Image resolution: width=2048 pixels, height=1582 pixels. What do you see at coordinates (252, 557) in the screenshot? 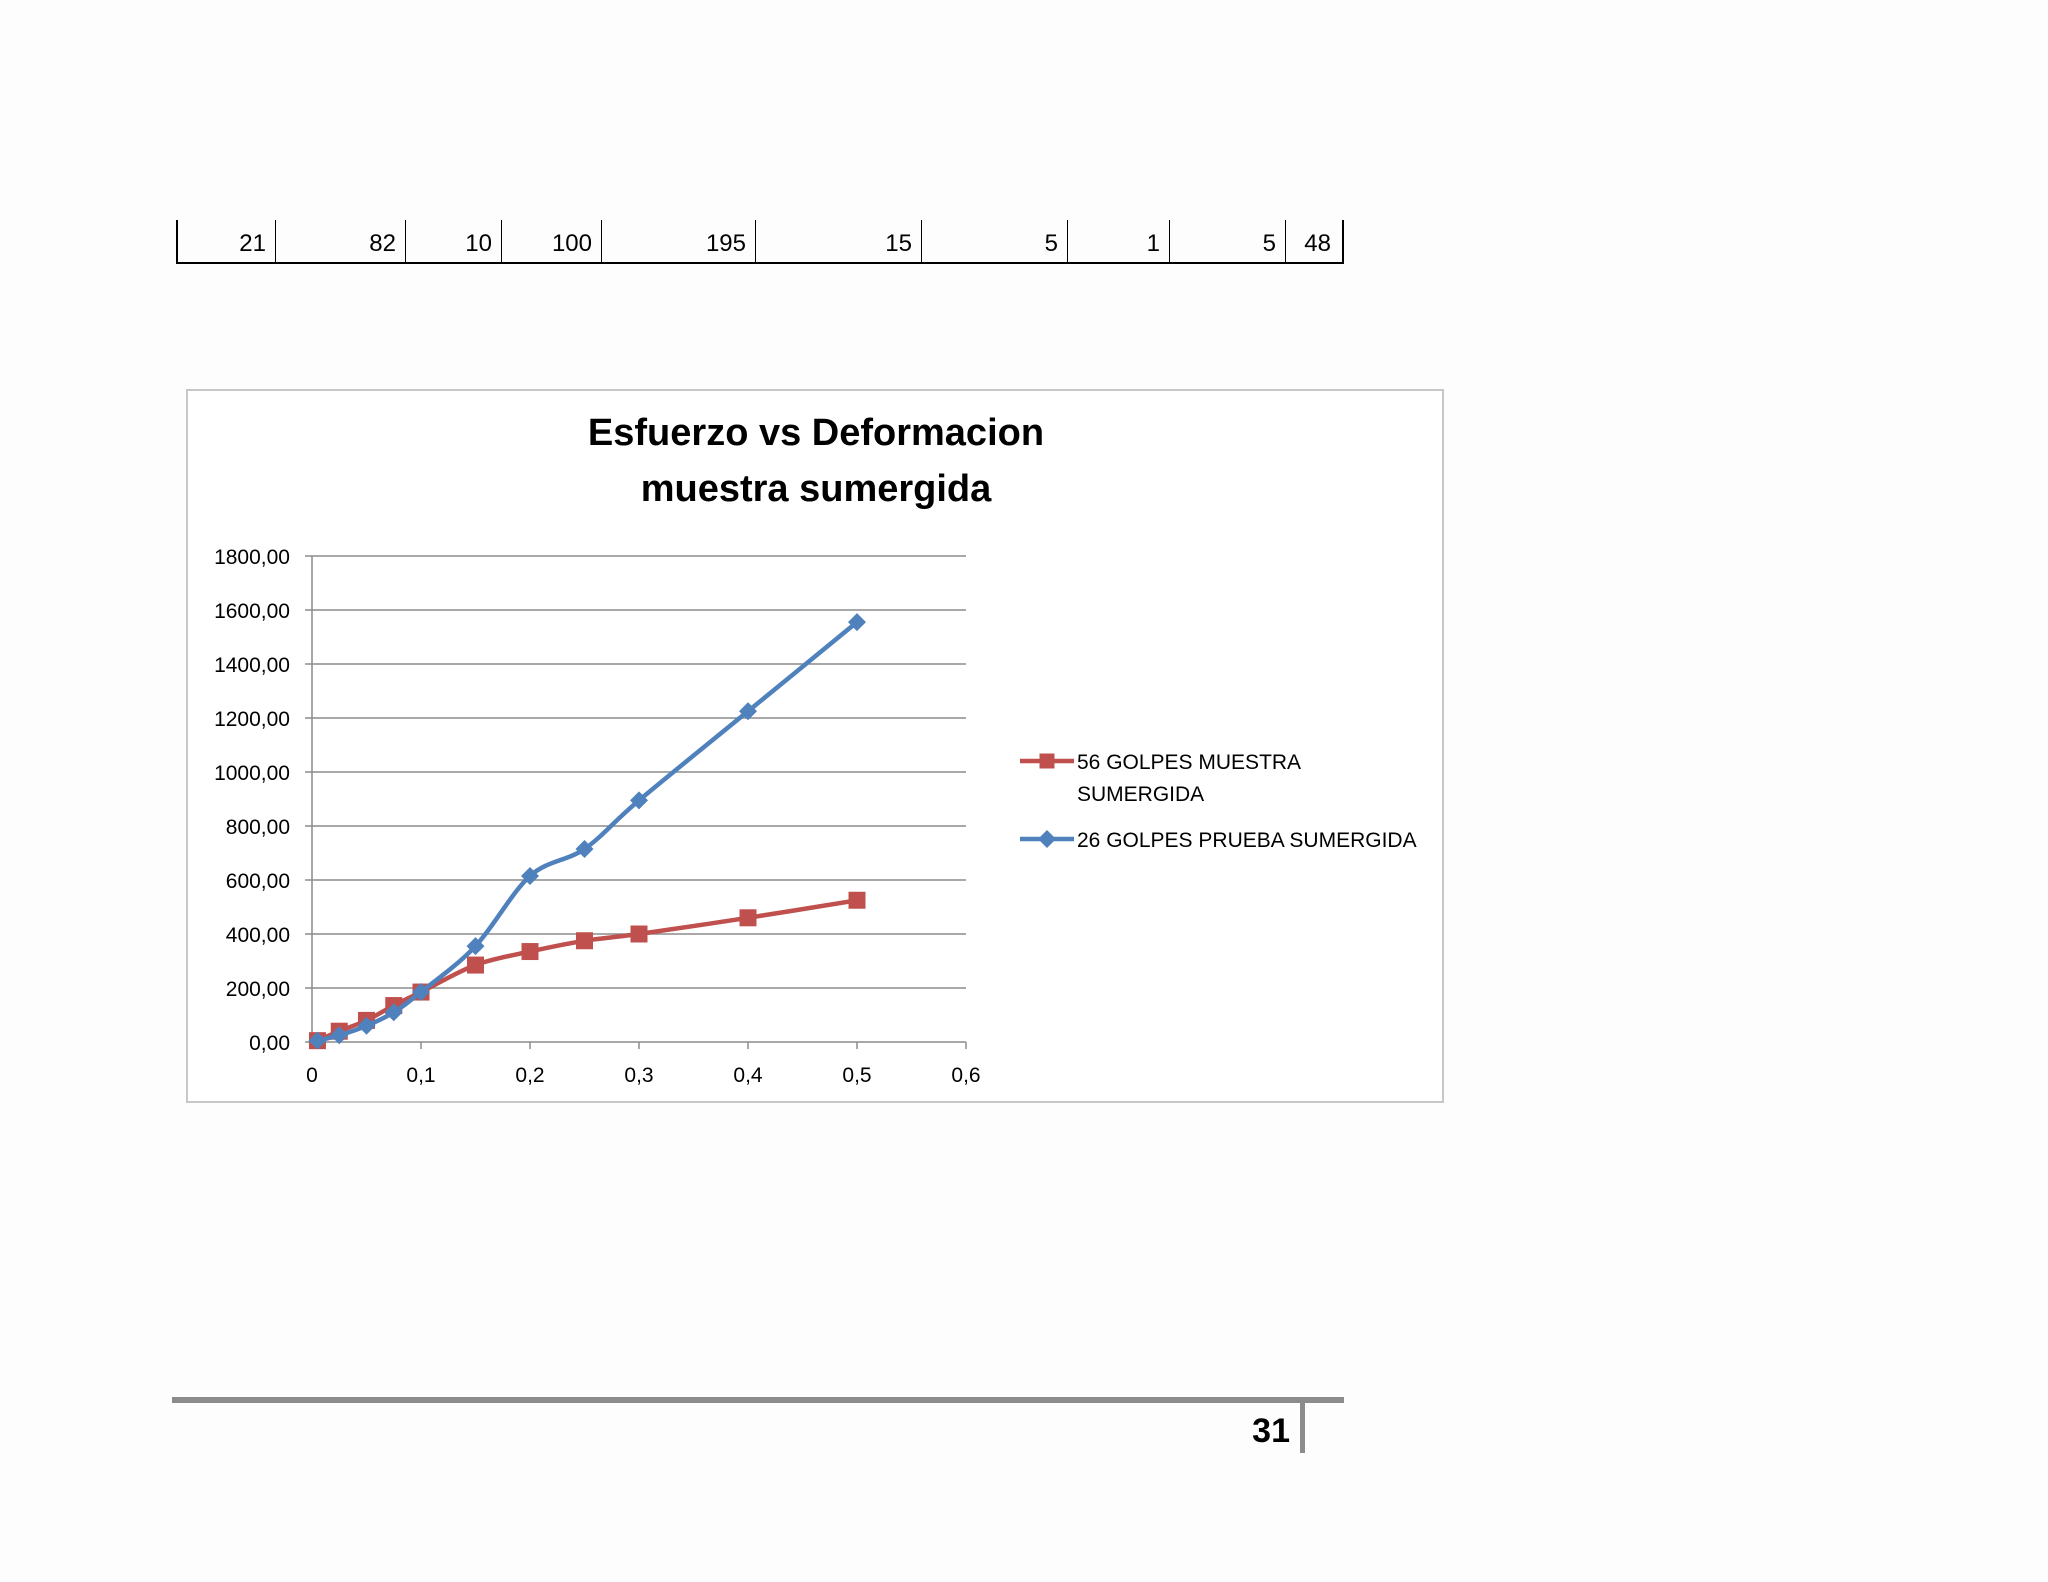
I see `y-tick-label: 1800,00` at bounding box center [252, 557].